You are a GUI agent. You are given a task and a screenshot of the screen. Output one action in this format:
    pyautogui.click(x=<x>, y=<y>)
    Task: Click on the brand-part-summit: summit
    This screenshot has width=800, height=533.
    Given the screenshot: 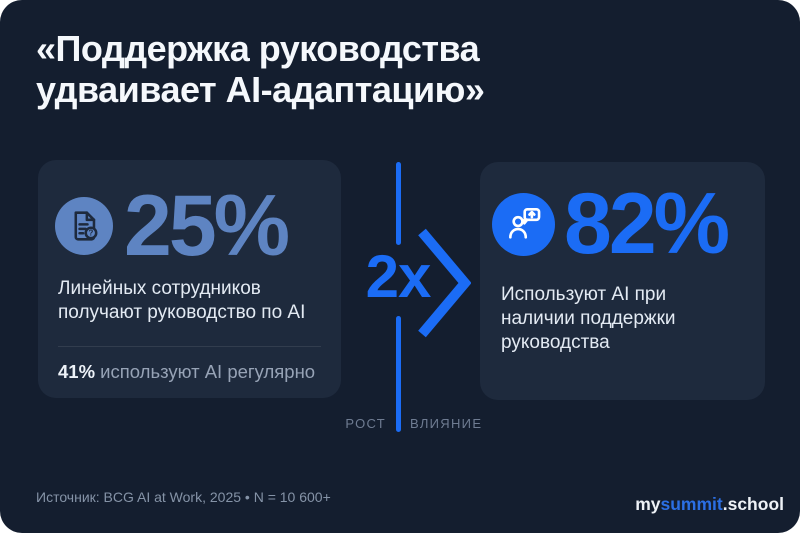 What is the action you would take?
    pyautogui.click(x=691, y=504)
    